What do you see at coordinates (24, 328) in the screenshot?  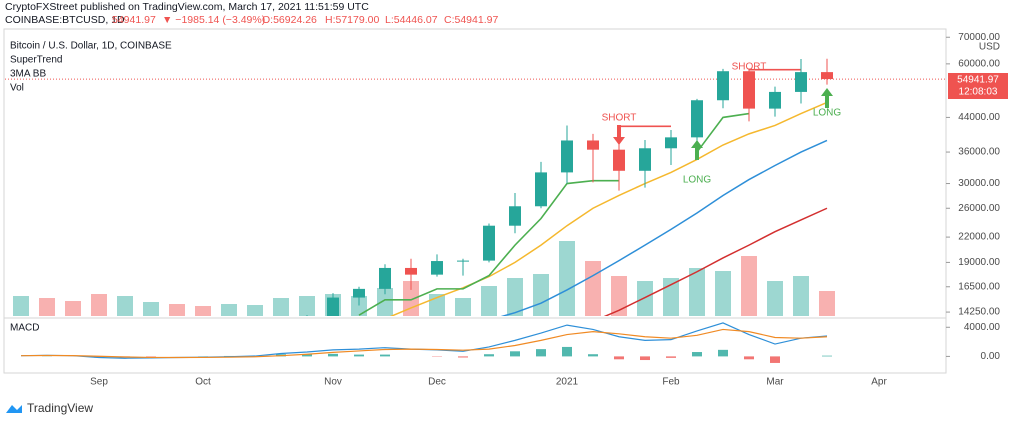 I see `macd-title: MACD` at bounding box center [24, 328].